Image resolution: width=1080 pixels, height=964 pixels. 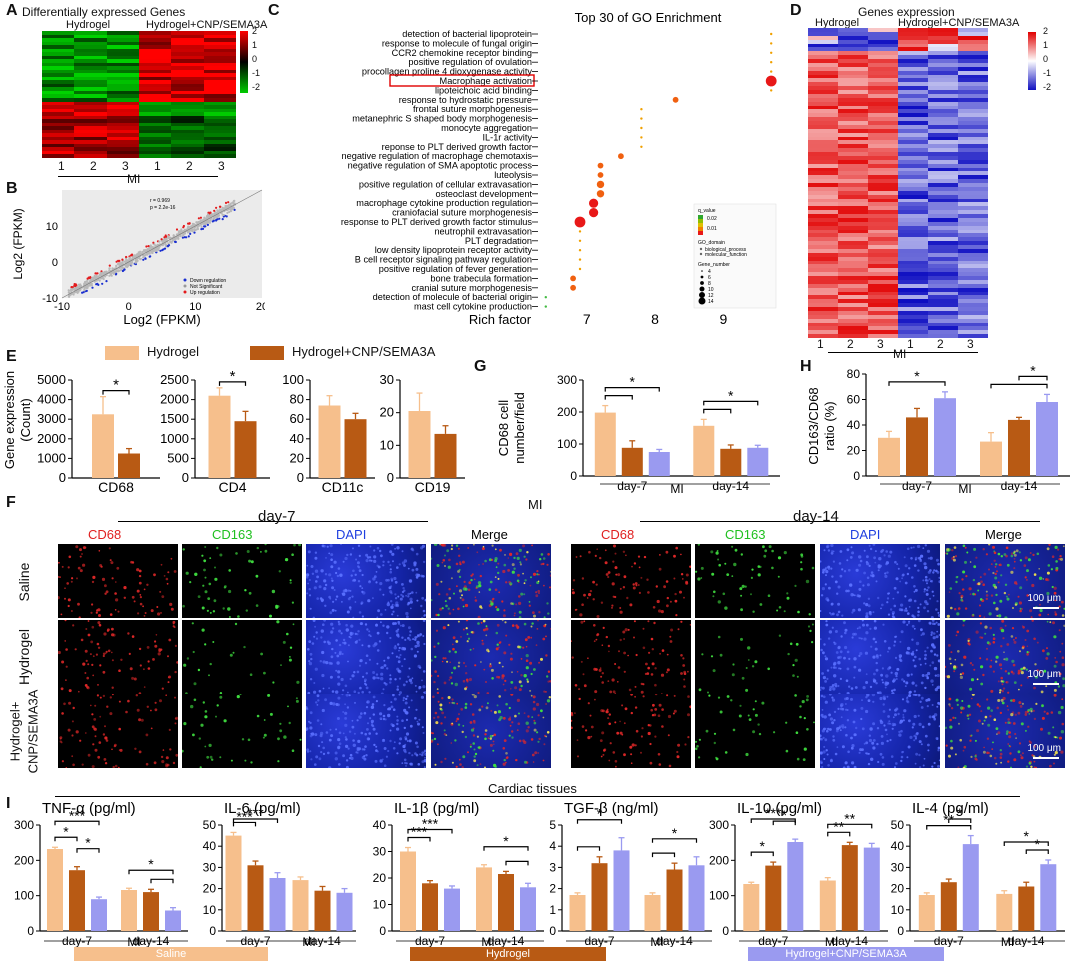 I want to click on scatter-point, so click(x=207, y=222).